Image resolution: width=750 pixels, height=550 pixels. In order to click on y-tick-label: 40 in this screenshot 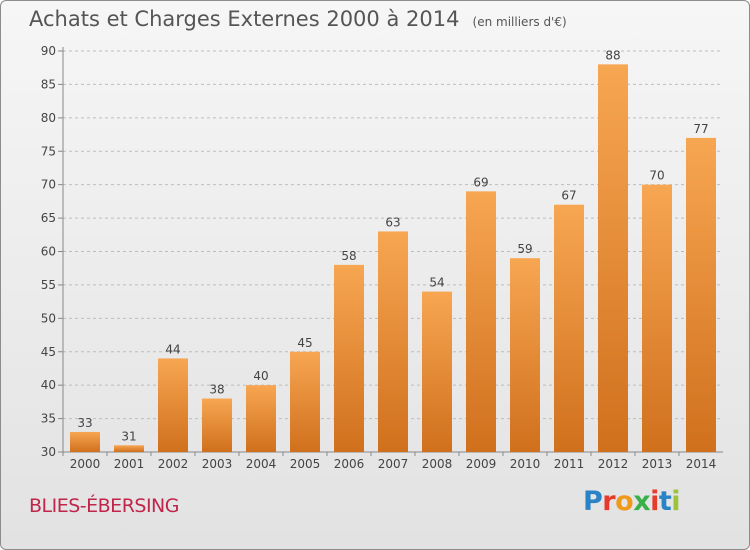, I will do `click(48, 385)`.